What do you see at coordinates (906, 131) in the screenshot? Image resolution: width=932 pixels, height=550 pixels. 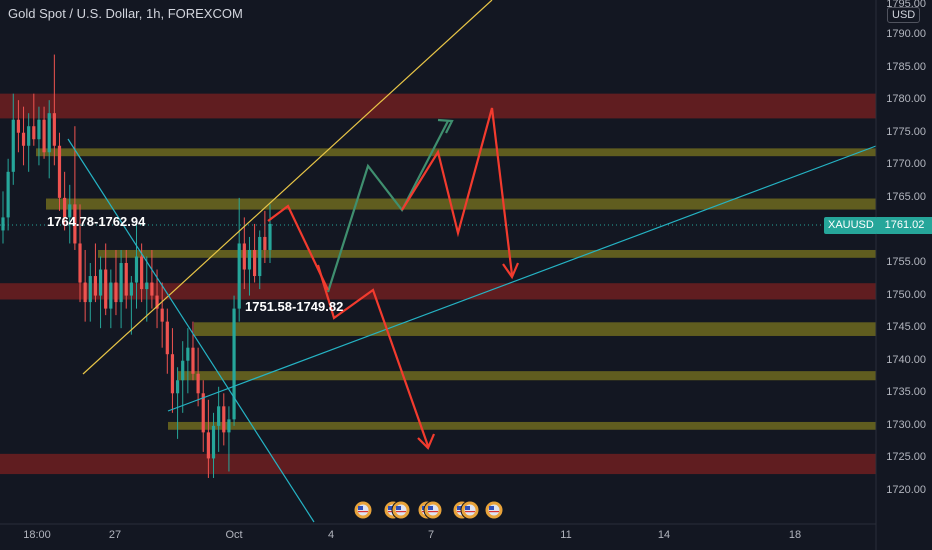 I see `y-tick-label: 1775.00` at bounding box center [906, 131].